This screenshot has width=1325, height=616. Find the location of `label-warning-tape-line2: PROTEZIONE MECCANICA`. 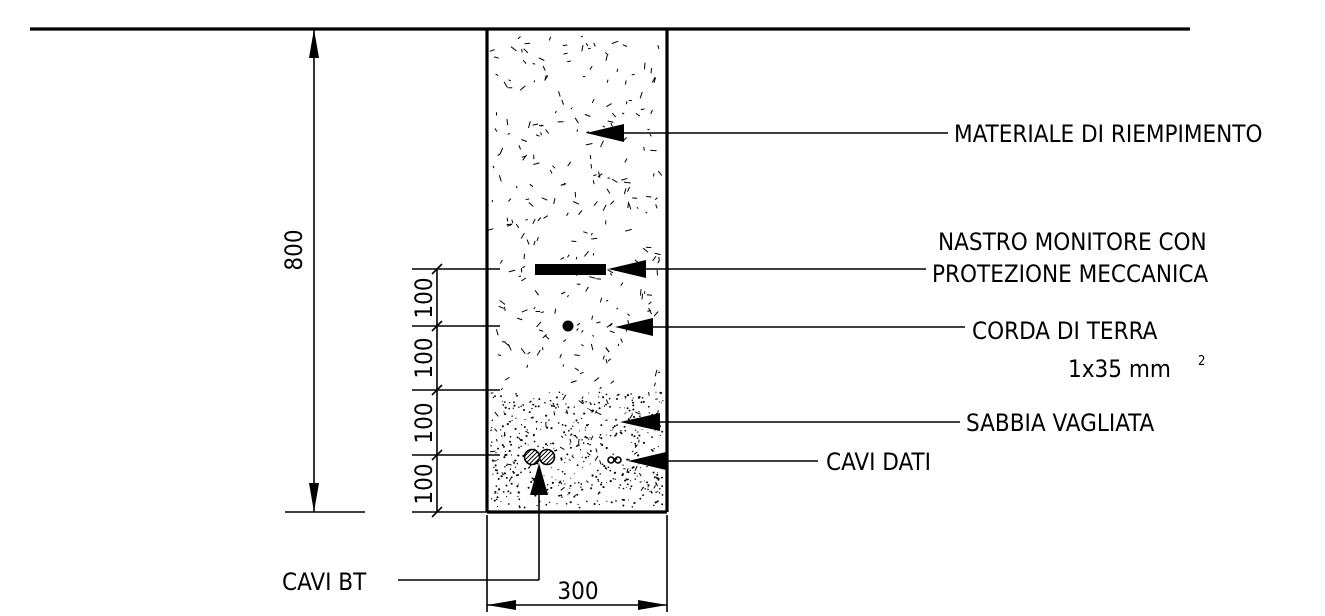

label-warning-tape-line2: PROTEZIONE MECCANICA is located at coordinates (1070, 274).